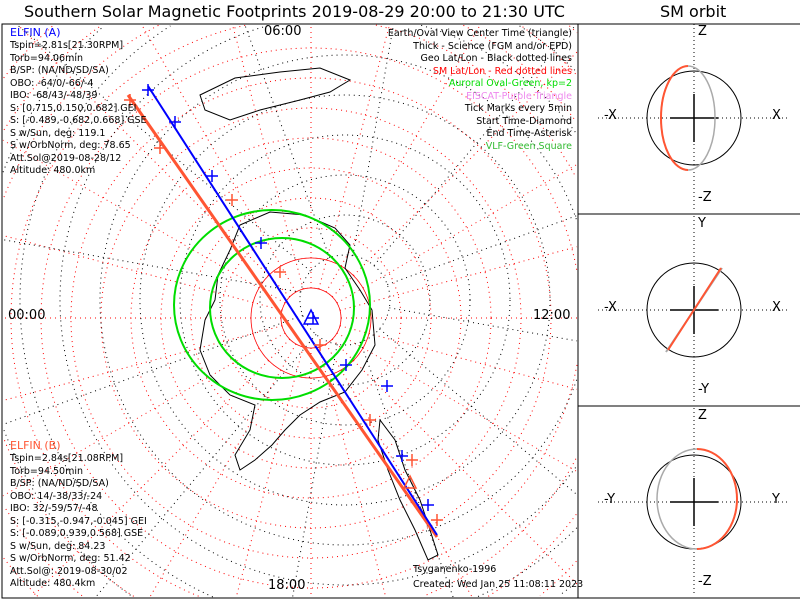 This screenshot has height=600, width=800. I want to click on elfin-b-info-line: Torb=94.50min, so click(47, 471).